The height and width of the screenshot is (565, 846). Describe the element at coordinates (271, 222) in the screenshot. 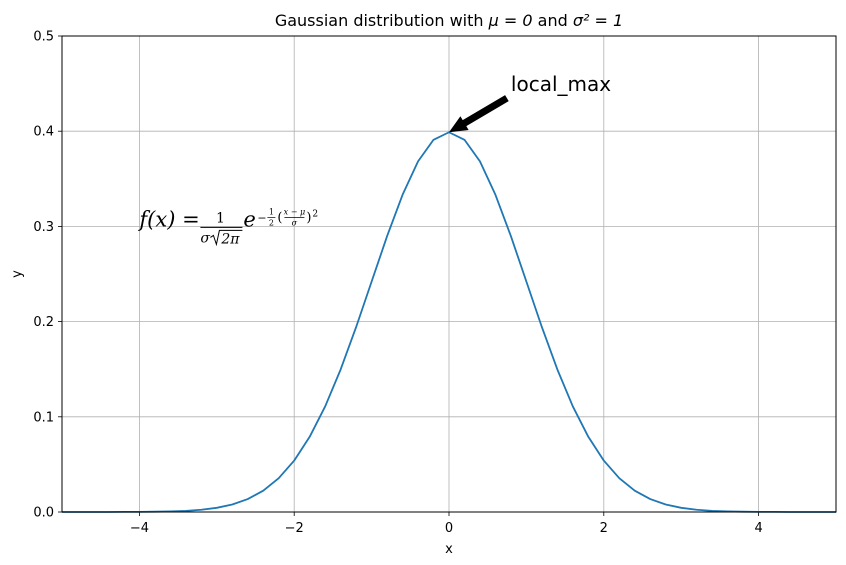

I see `formula-exp-half-denominator: 2` at that location.